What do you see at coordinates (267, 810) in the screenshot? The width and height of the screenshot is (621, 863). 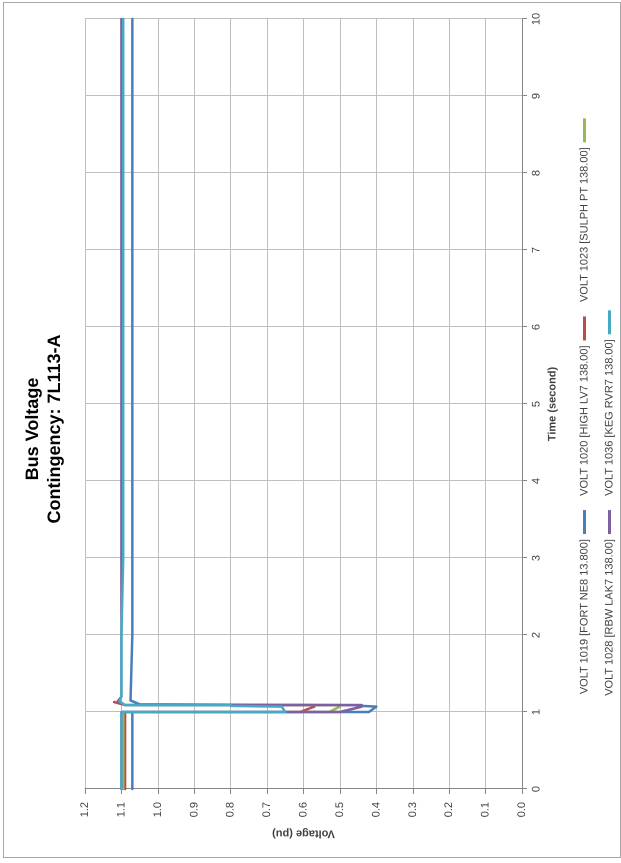 I see `x-tick-label: 0.7` at bounding box center [267, 810].